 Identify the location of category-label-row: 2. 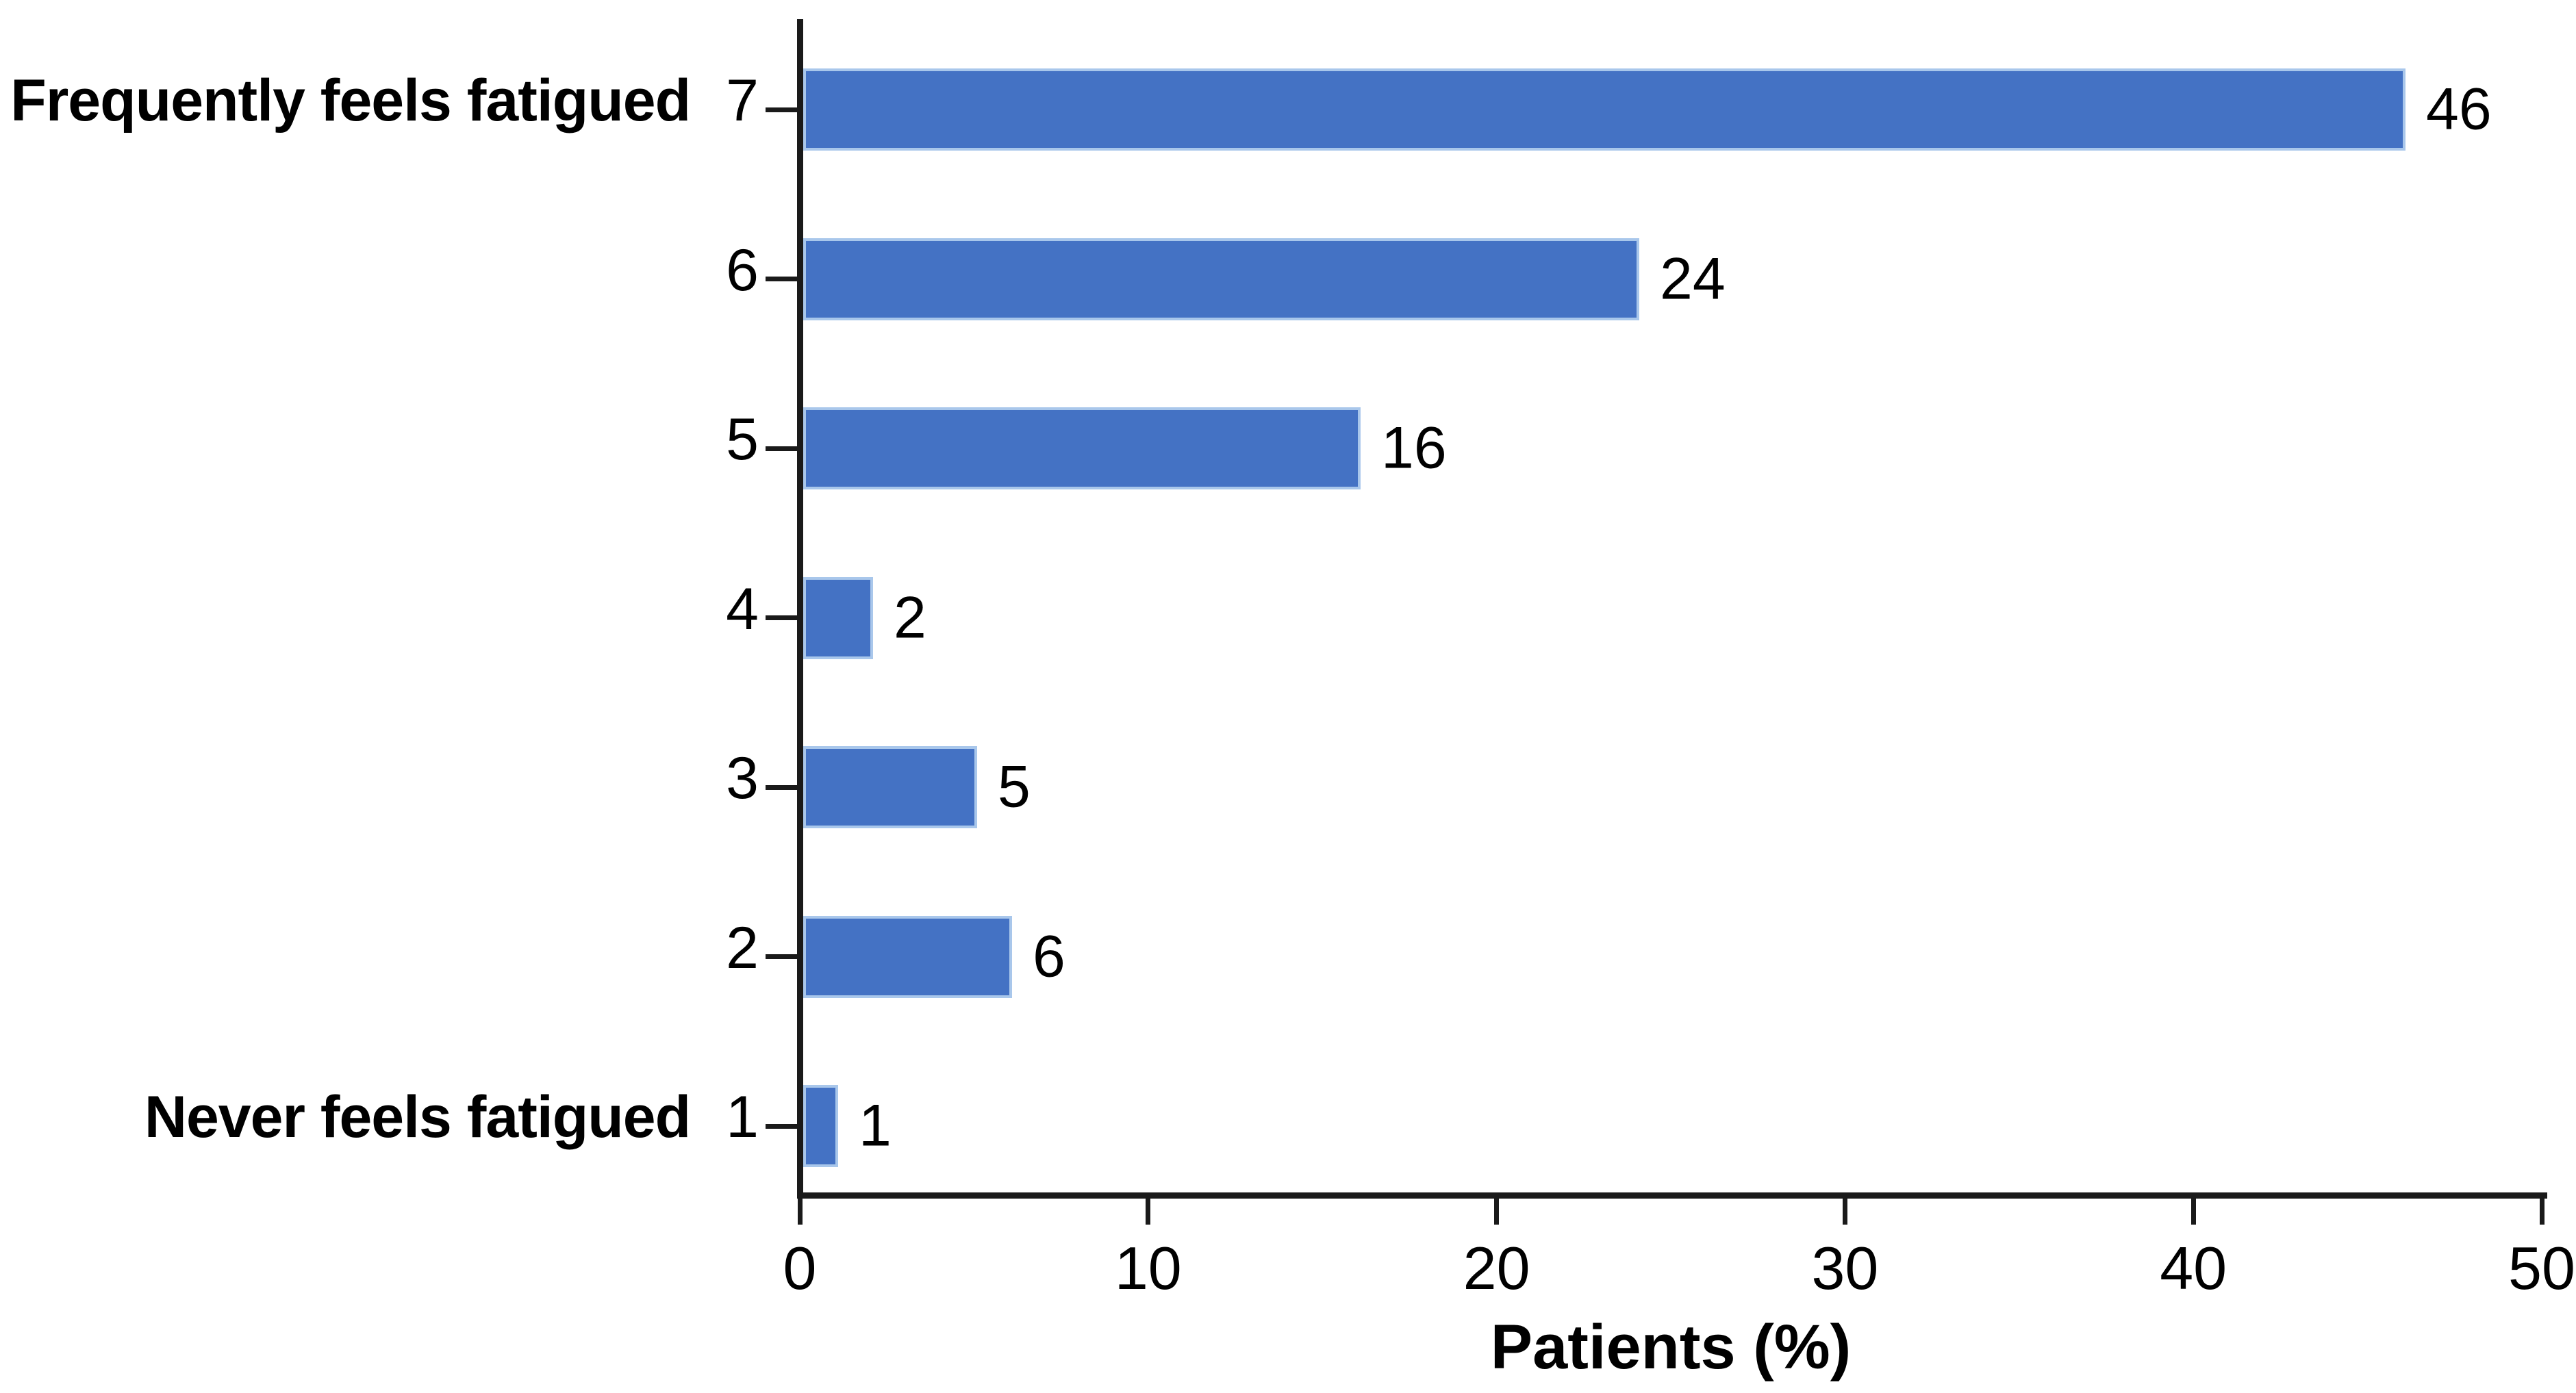
(379, 948).